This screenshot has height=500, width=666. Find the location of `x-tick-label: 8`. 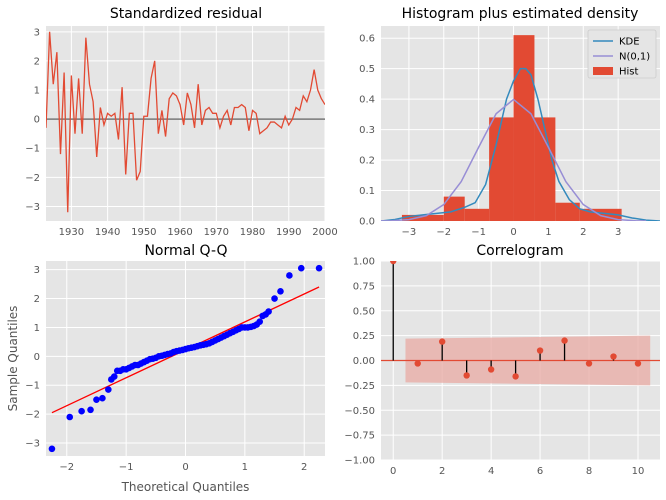

x-tick-label: 8 is located at coordinates (589, 471).